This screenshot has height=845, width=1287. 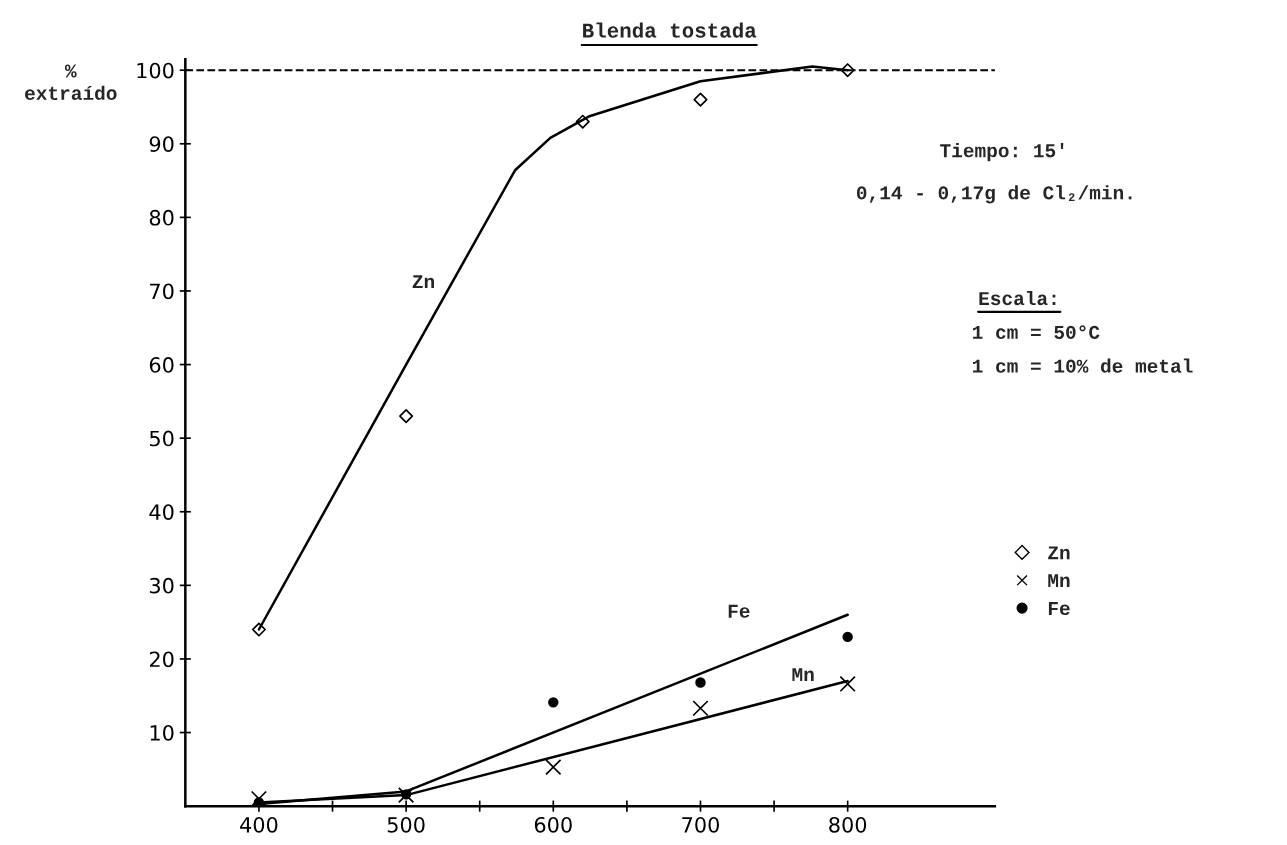 What do you see at coordinates (739, 611) in the screenshot?
I see `annotation: Fe` at bounding box center [739, 611].